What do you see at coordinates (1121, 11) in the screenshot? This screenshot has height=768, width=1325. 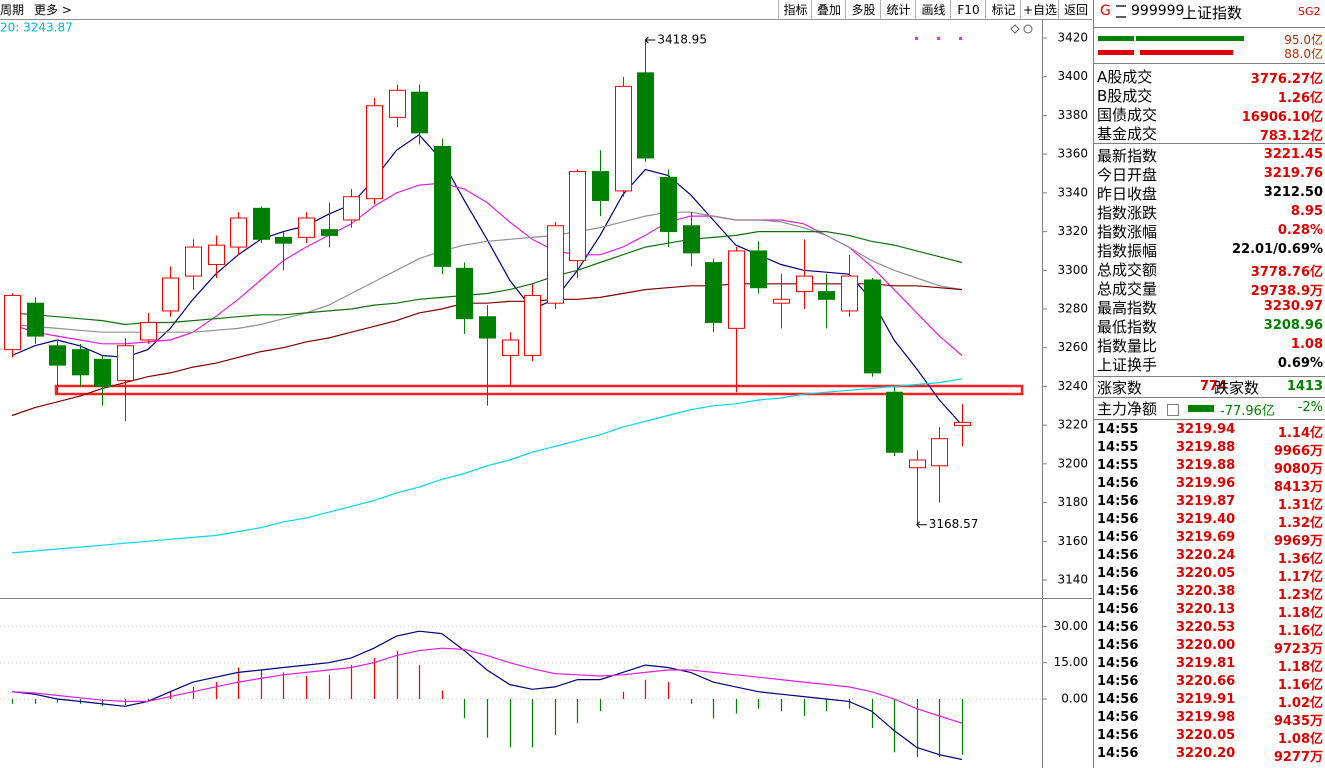 I see `menu-icon` at bounding box center [1121, 11].